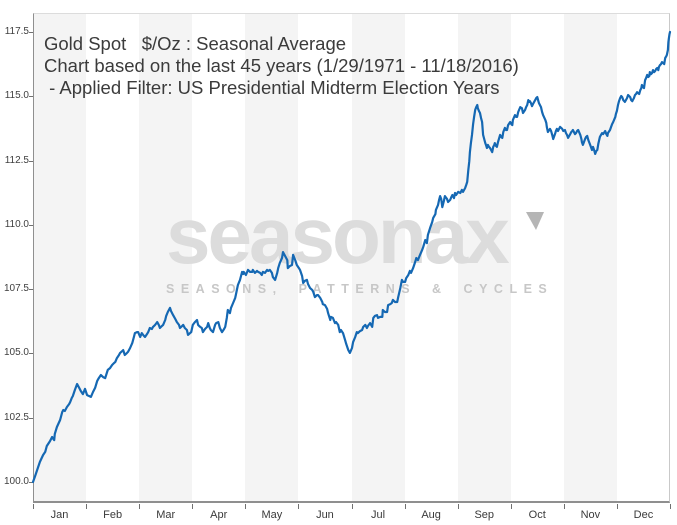 Image resolution: width=677 pixels, height=525 pixels. What do you see at coordinates (484, 258) in the screenshot?
I see `month-band-sep` at bounding box center [484, 258].